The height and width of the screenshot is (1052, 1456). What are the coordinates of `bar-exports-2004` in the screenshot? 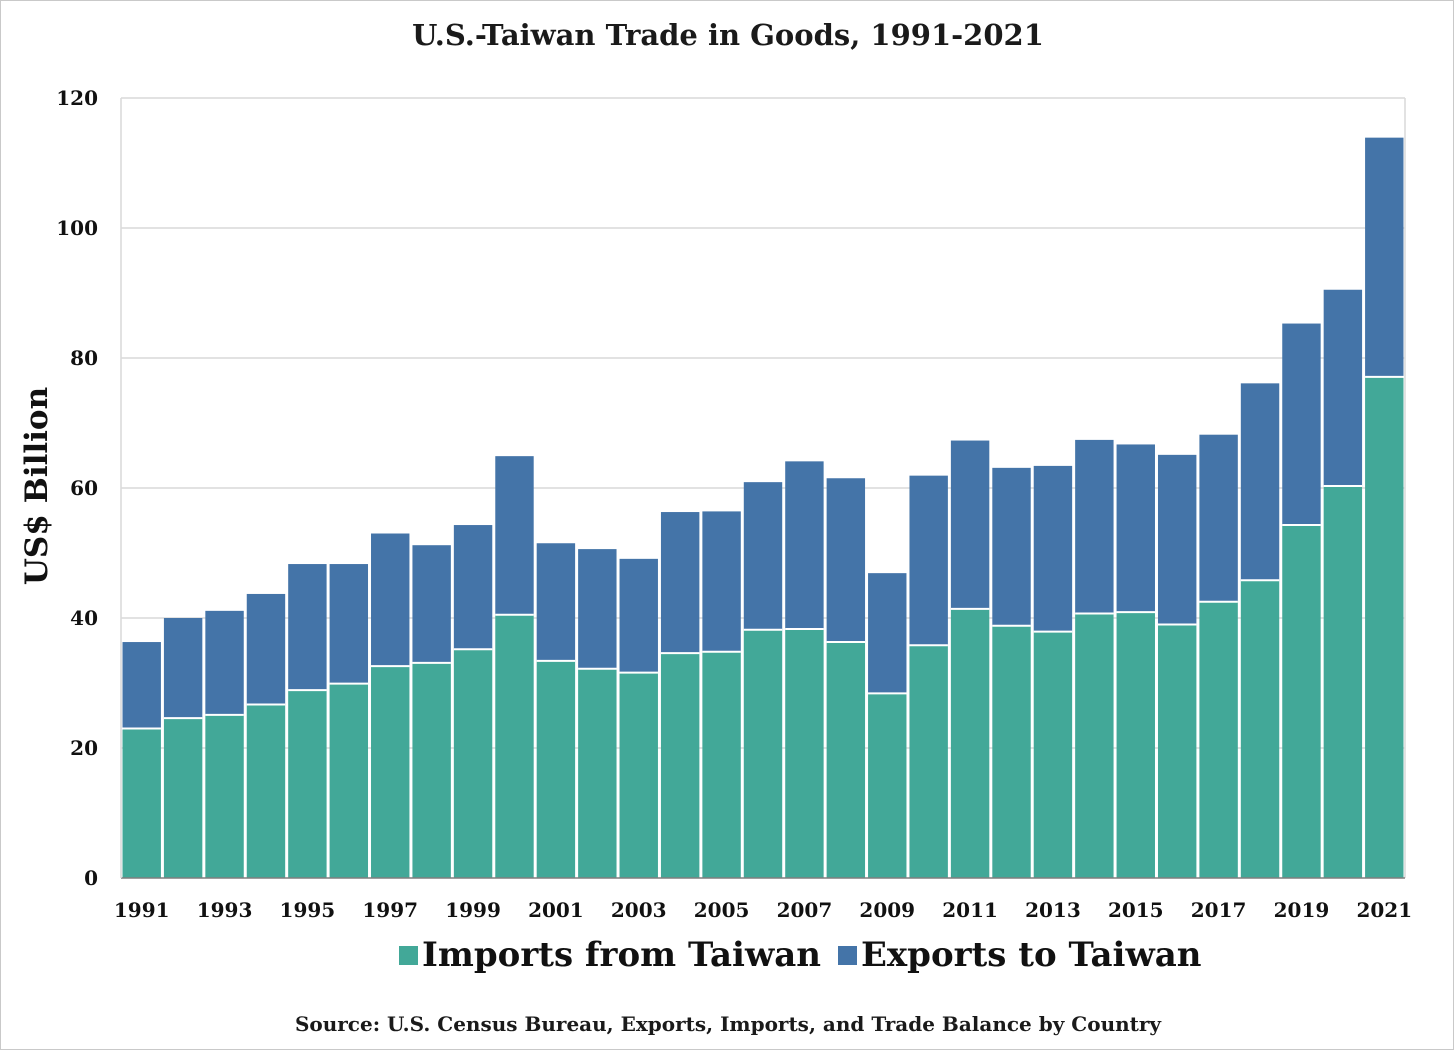 It's located at (680, 583).